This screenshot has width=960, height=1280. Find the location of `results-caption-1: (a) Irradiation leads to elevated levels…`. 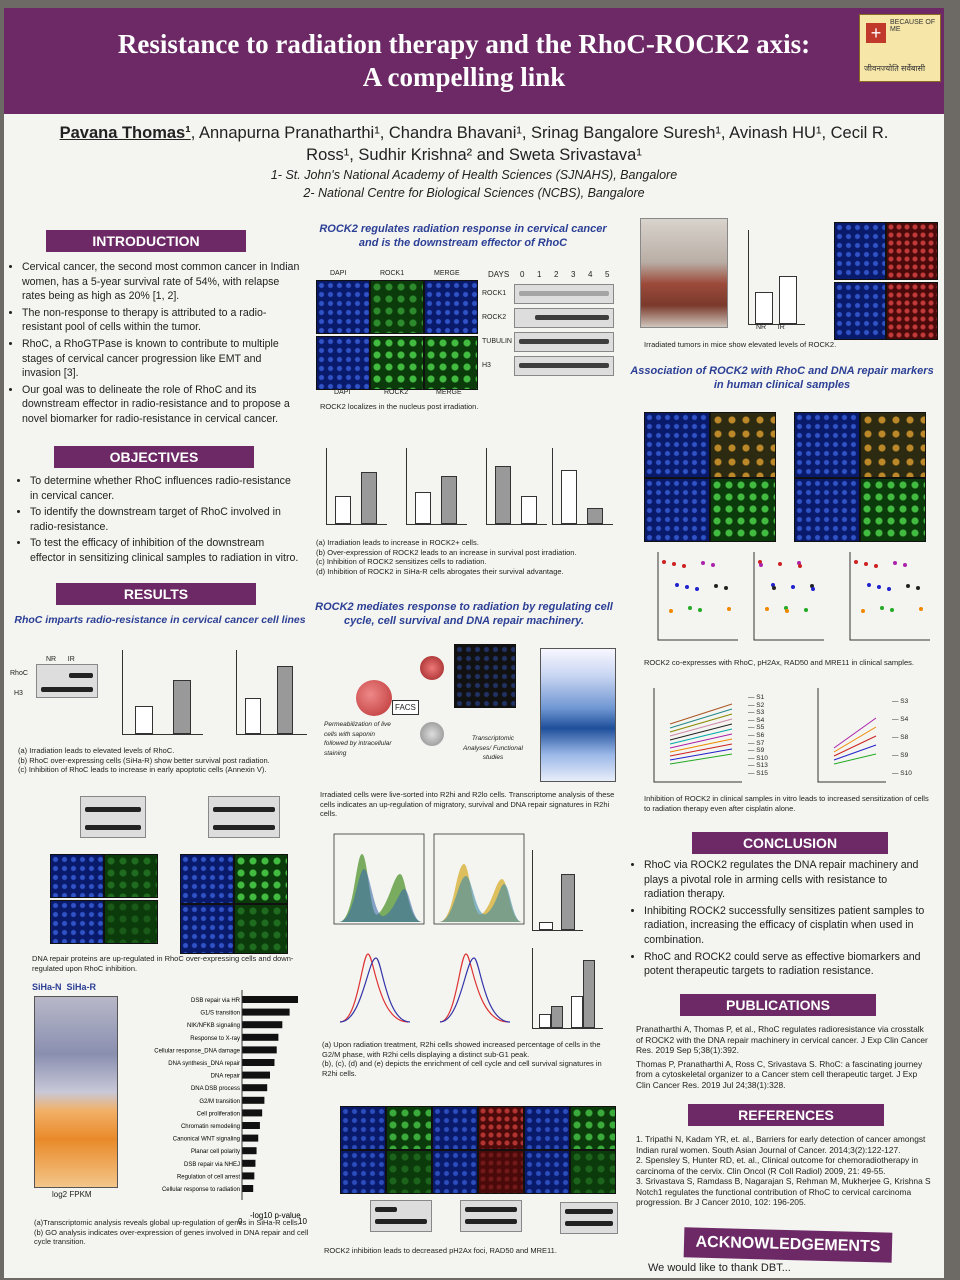

results-caption-1: (a) Irradiation leads to elevated levels… is located at coordinates (144, 760).